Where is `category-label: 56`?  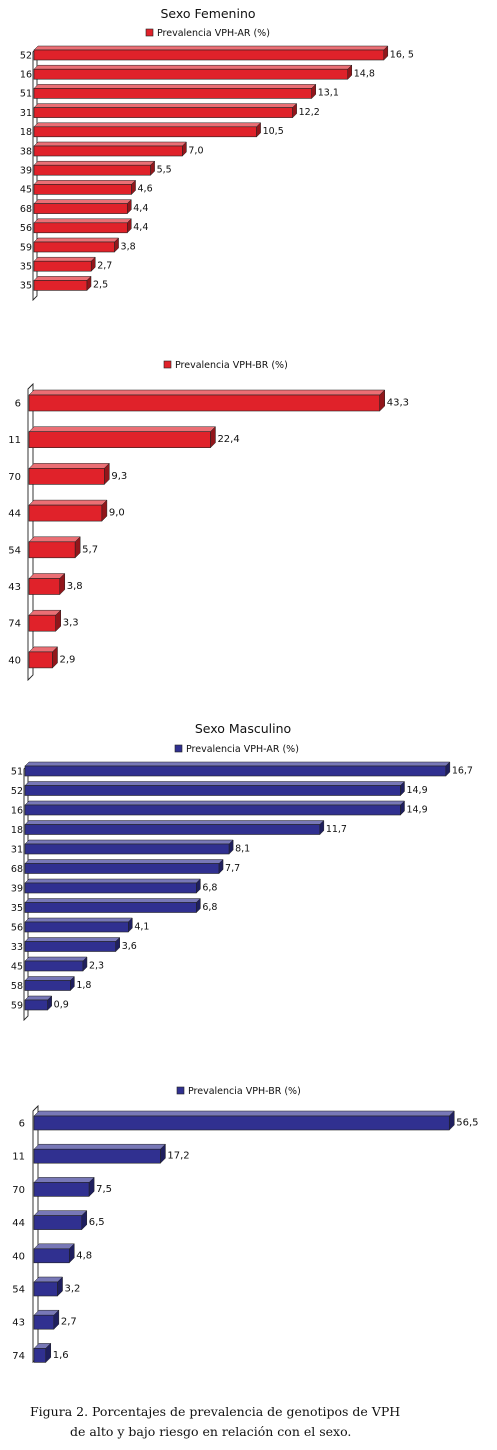 category-label: 56 is located at coordinates (17, 927).